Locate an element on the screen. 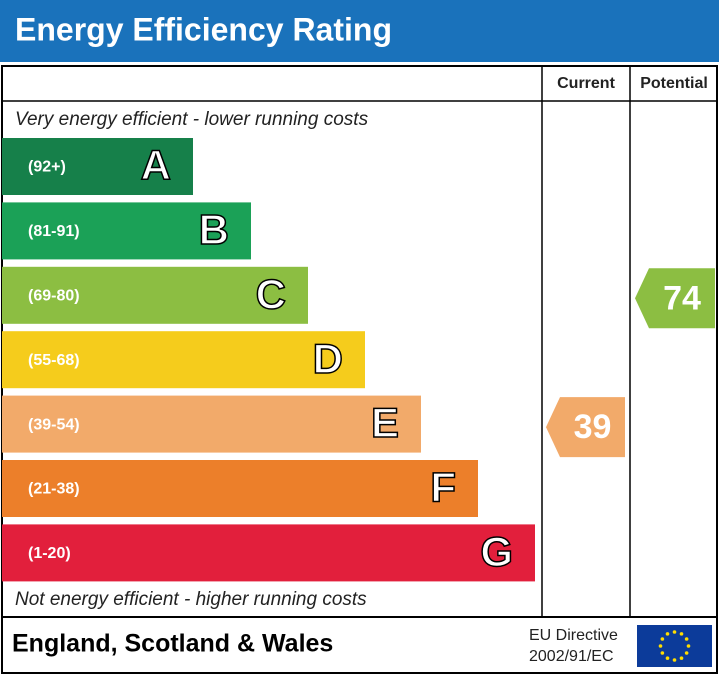 The height and width of the screenshot is (680, 719). band-range: (81-91) is located at coordinates (54, 231).